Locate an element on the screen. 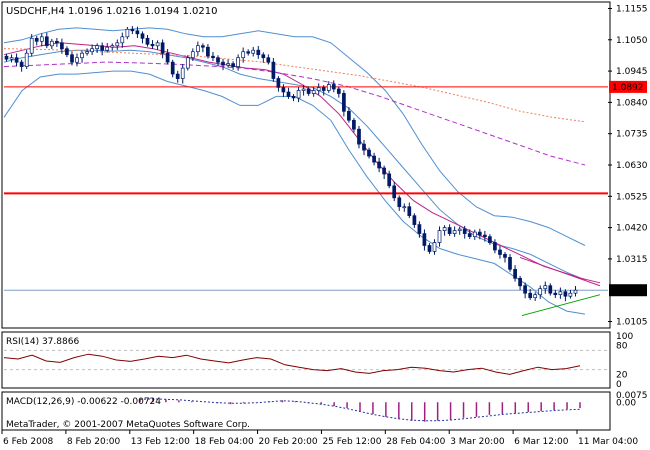  macd-panel-frame is located at coordinates (306, 411).